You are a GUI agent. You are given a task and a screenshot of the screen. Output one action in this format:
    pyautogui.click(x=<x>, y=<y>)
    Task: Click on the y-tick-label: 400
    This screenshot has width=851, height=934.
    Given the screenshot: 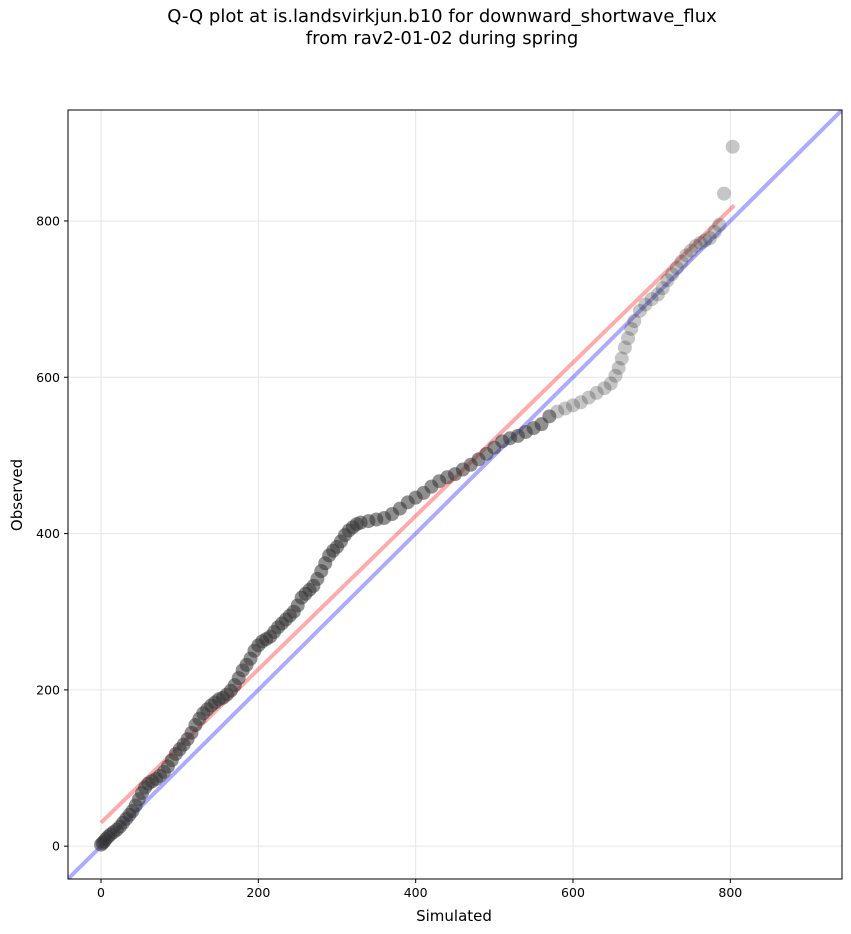 What is the action you would take?
    pyautogui.click(x=48, y=533)
    